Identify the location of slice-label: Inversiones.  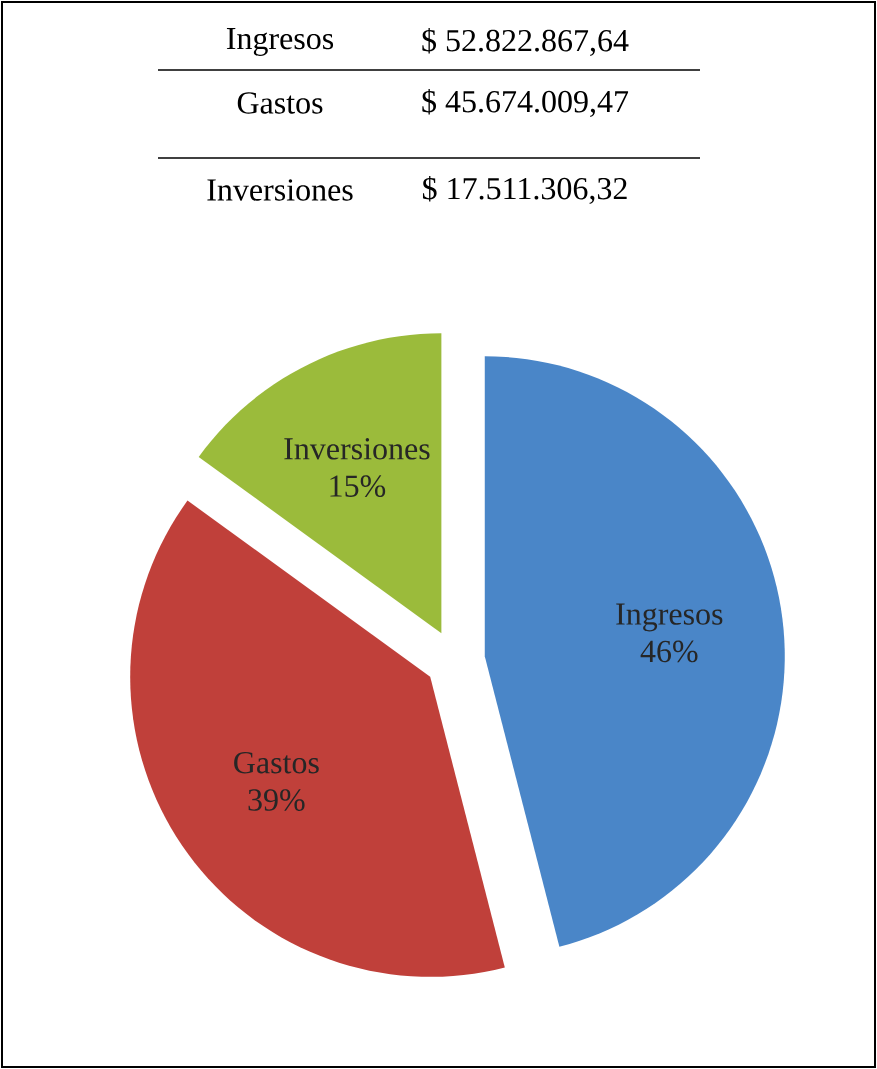
(357, 449).